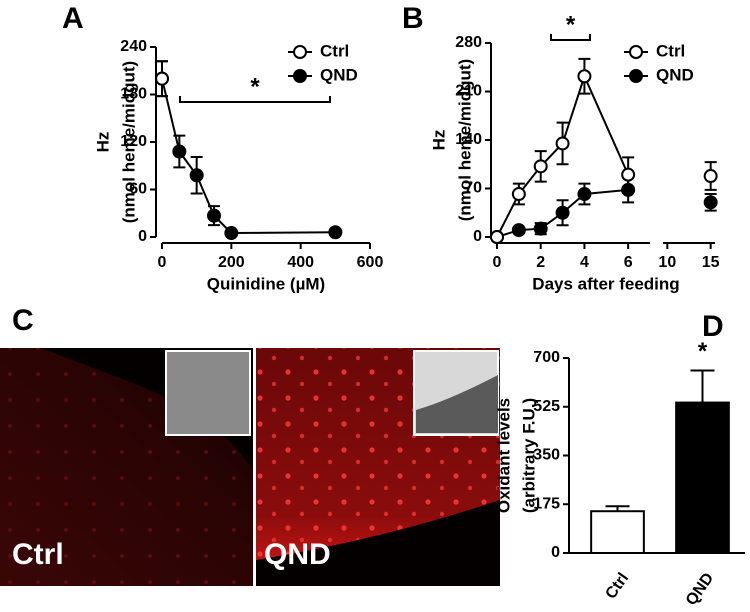 The width and height of the screenshot is (750, 612). I want to click on y-tick-label: 60, so click(138, 189).